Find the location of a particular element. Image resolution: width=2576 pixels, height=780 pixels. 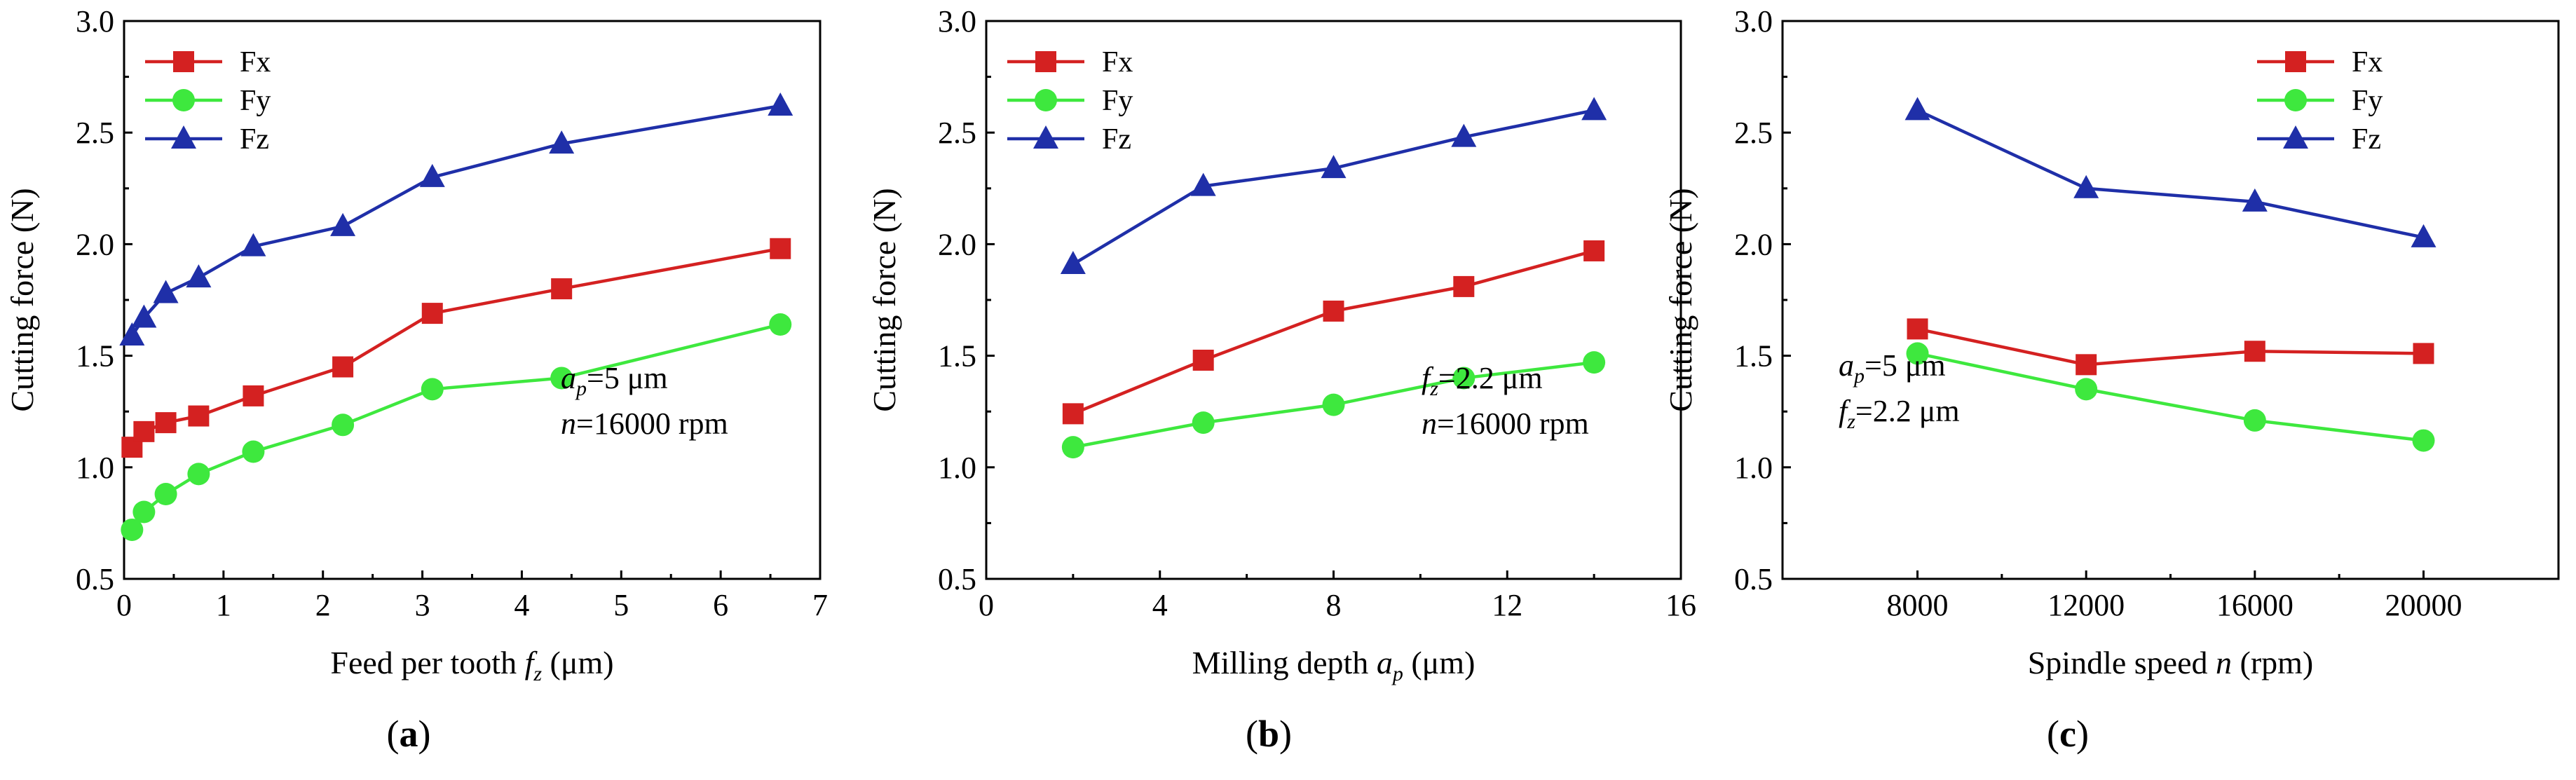

x-axis-label: Feed per tooth fz (μm) is located at coordinates (471, 665).